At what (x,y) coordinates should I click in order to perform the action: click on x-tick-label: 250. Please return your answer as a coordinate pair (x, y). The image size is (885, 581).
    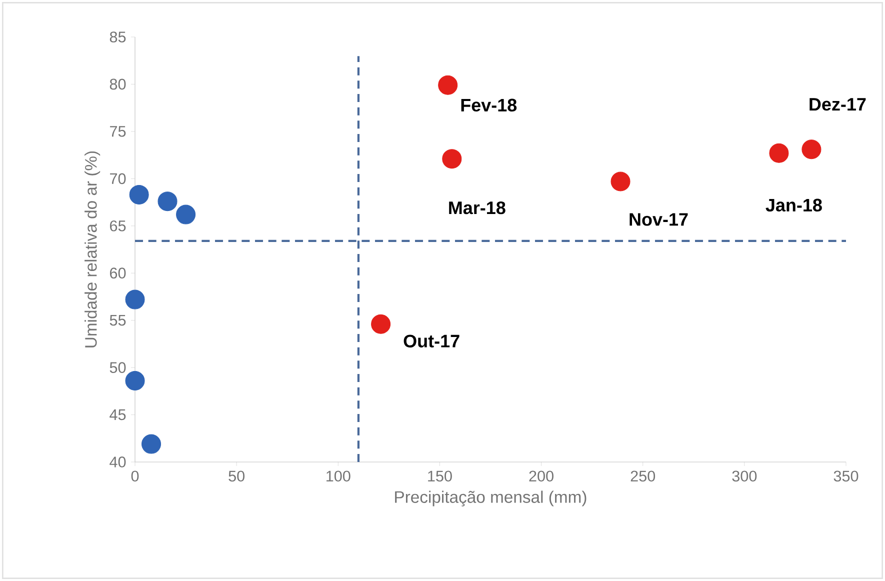
    Looking at the image, I should click on (643, 476).